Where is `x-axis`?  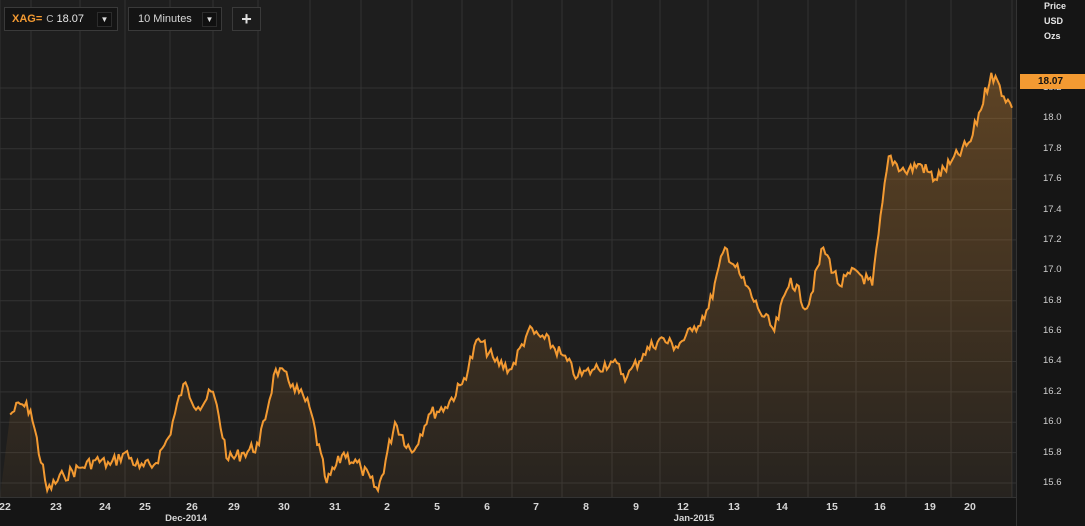 x-axis is located at coordinates (508, 511).